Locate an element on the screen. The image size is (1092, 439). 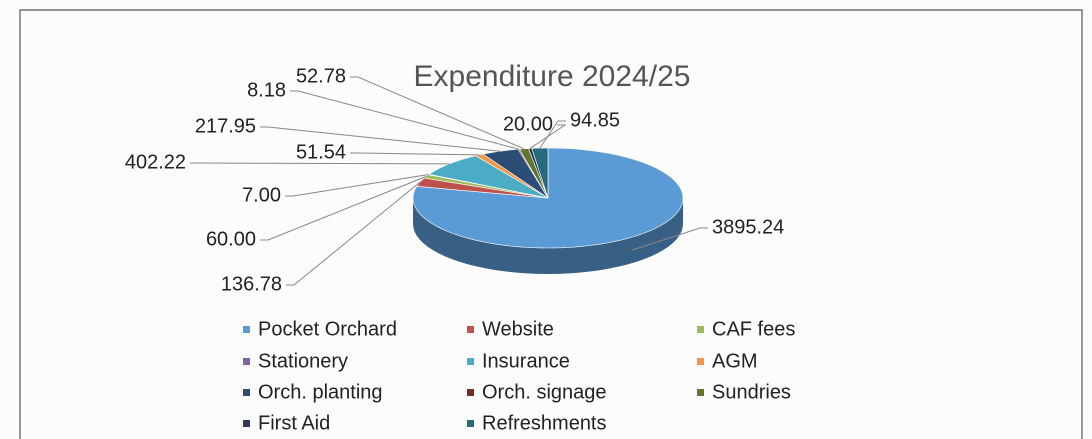
data-label: 94.85 is located at coordinates (595, 120).